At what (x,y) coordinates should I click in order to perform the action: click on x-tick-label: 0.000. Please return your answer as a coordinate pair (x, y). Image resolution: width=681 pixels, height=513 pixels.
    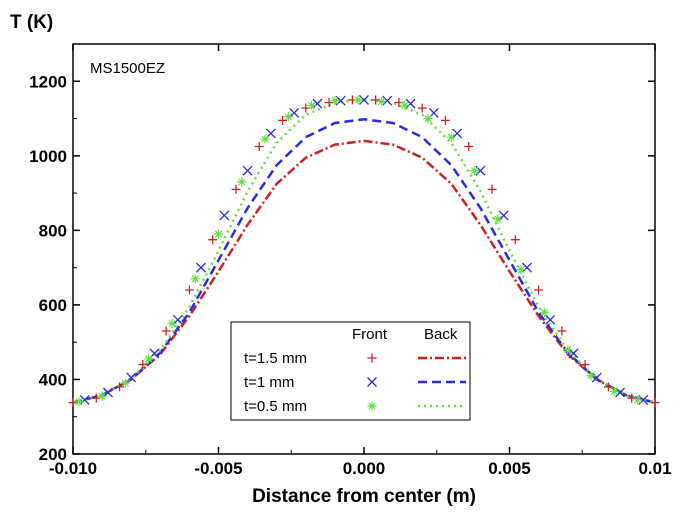
    Looking at the image, I should click on (364, 468).